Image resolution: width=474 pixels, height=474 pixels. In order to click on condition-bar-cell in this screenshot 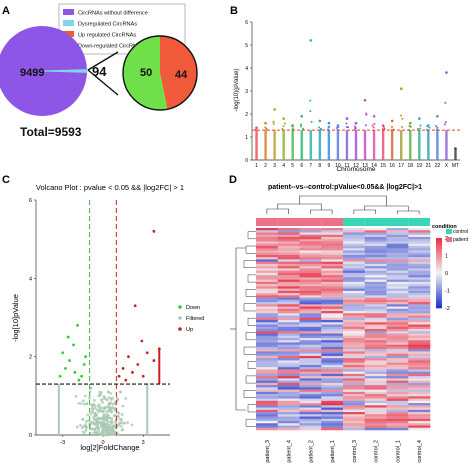, I will do `click(375, 222)`.